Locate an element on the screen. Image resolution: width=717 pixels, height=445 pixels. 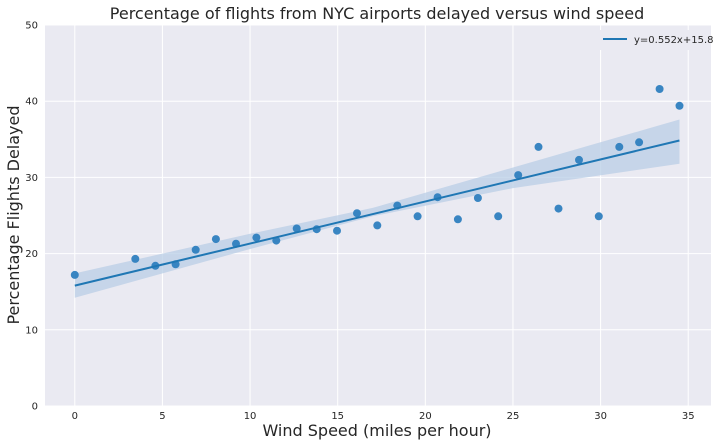
y-tick-labels: 0 10 20 30 40 50 is located at coordinates (31, 217).